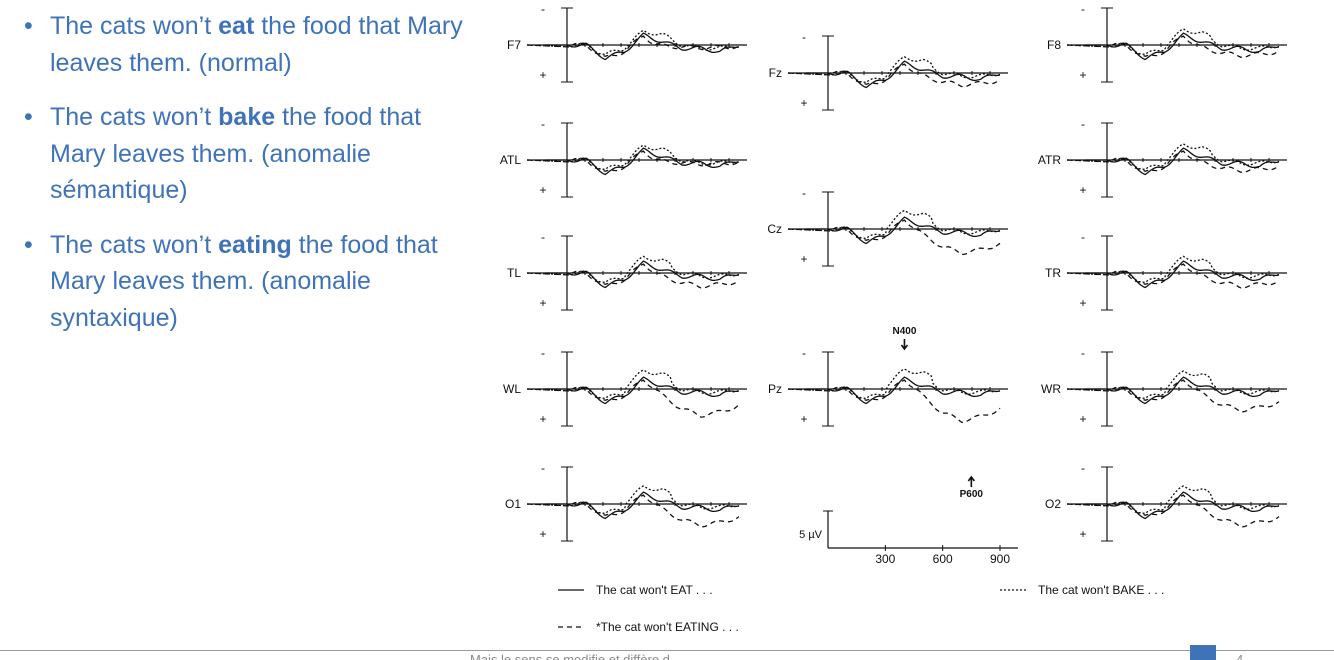 This screenshot has width=1334, height=660. I want to click on scale-tick-label: 600, so click(943, 559).